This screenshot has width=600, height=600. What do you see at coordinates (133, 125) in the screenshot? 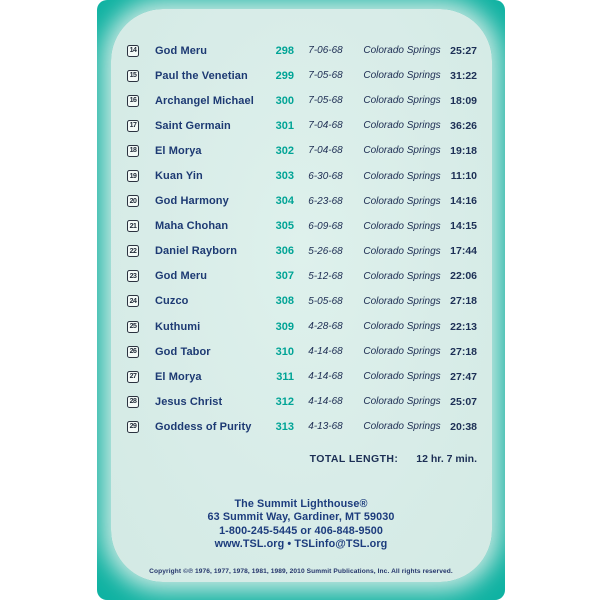
I see `track-index-box: 17` at bounding box center [133, 125].